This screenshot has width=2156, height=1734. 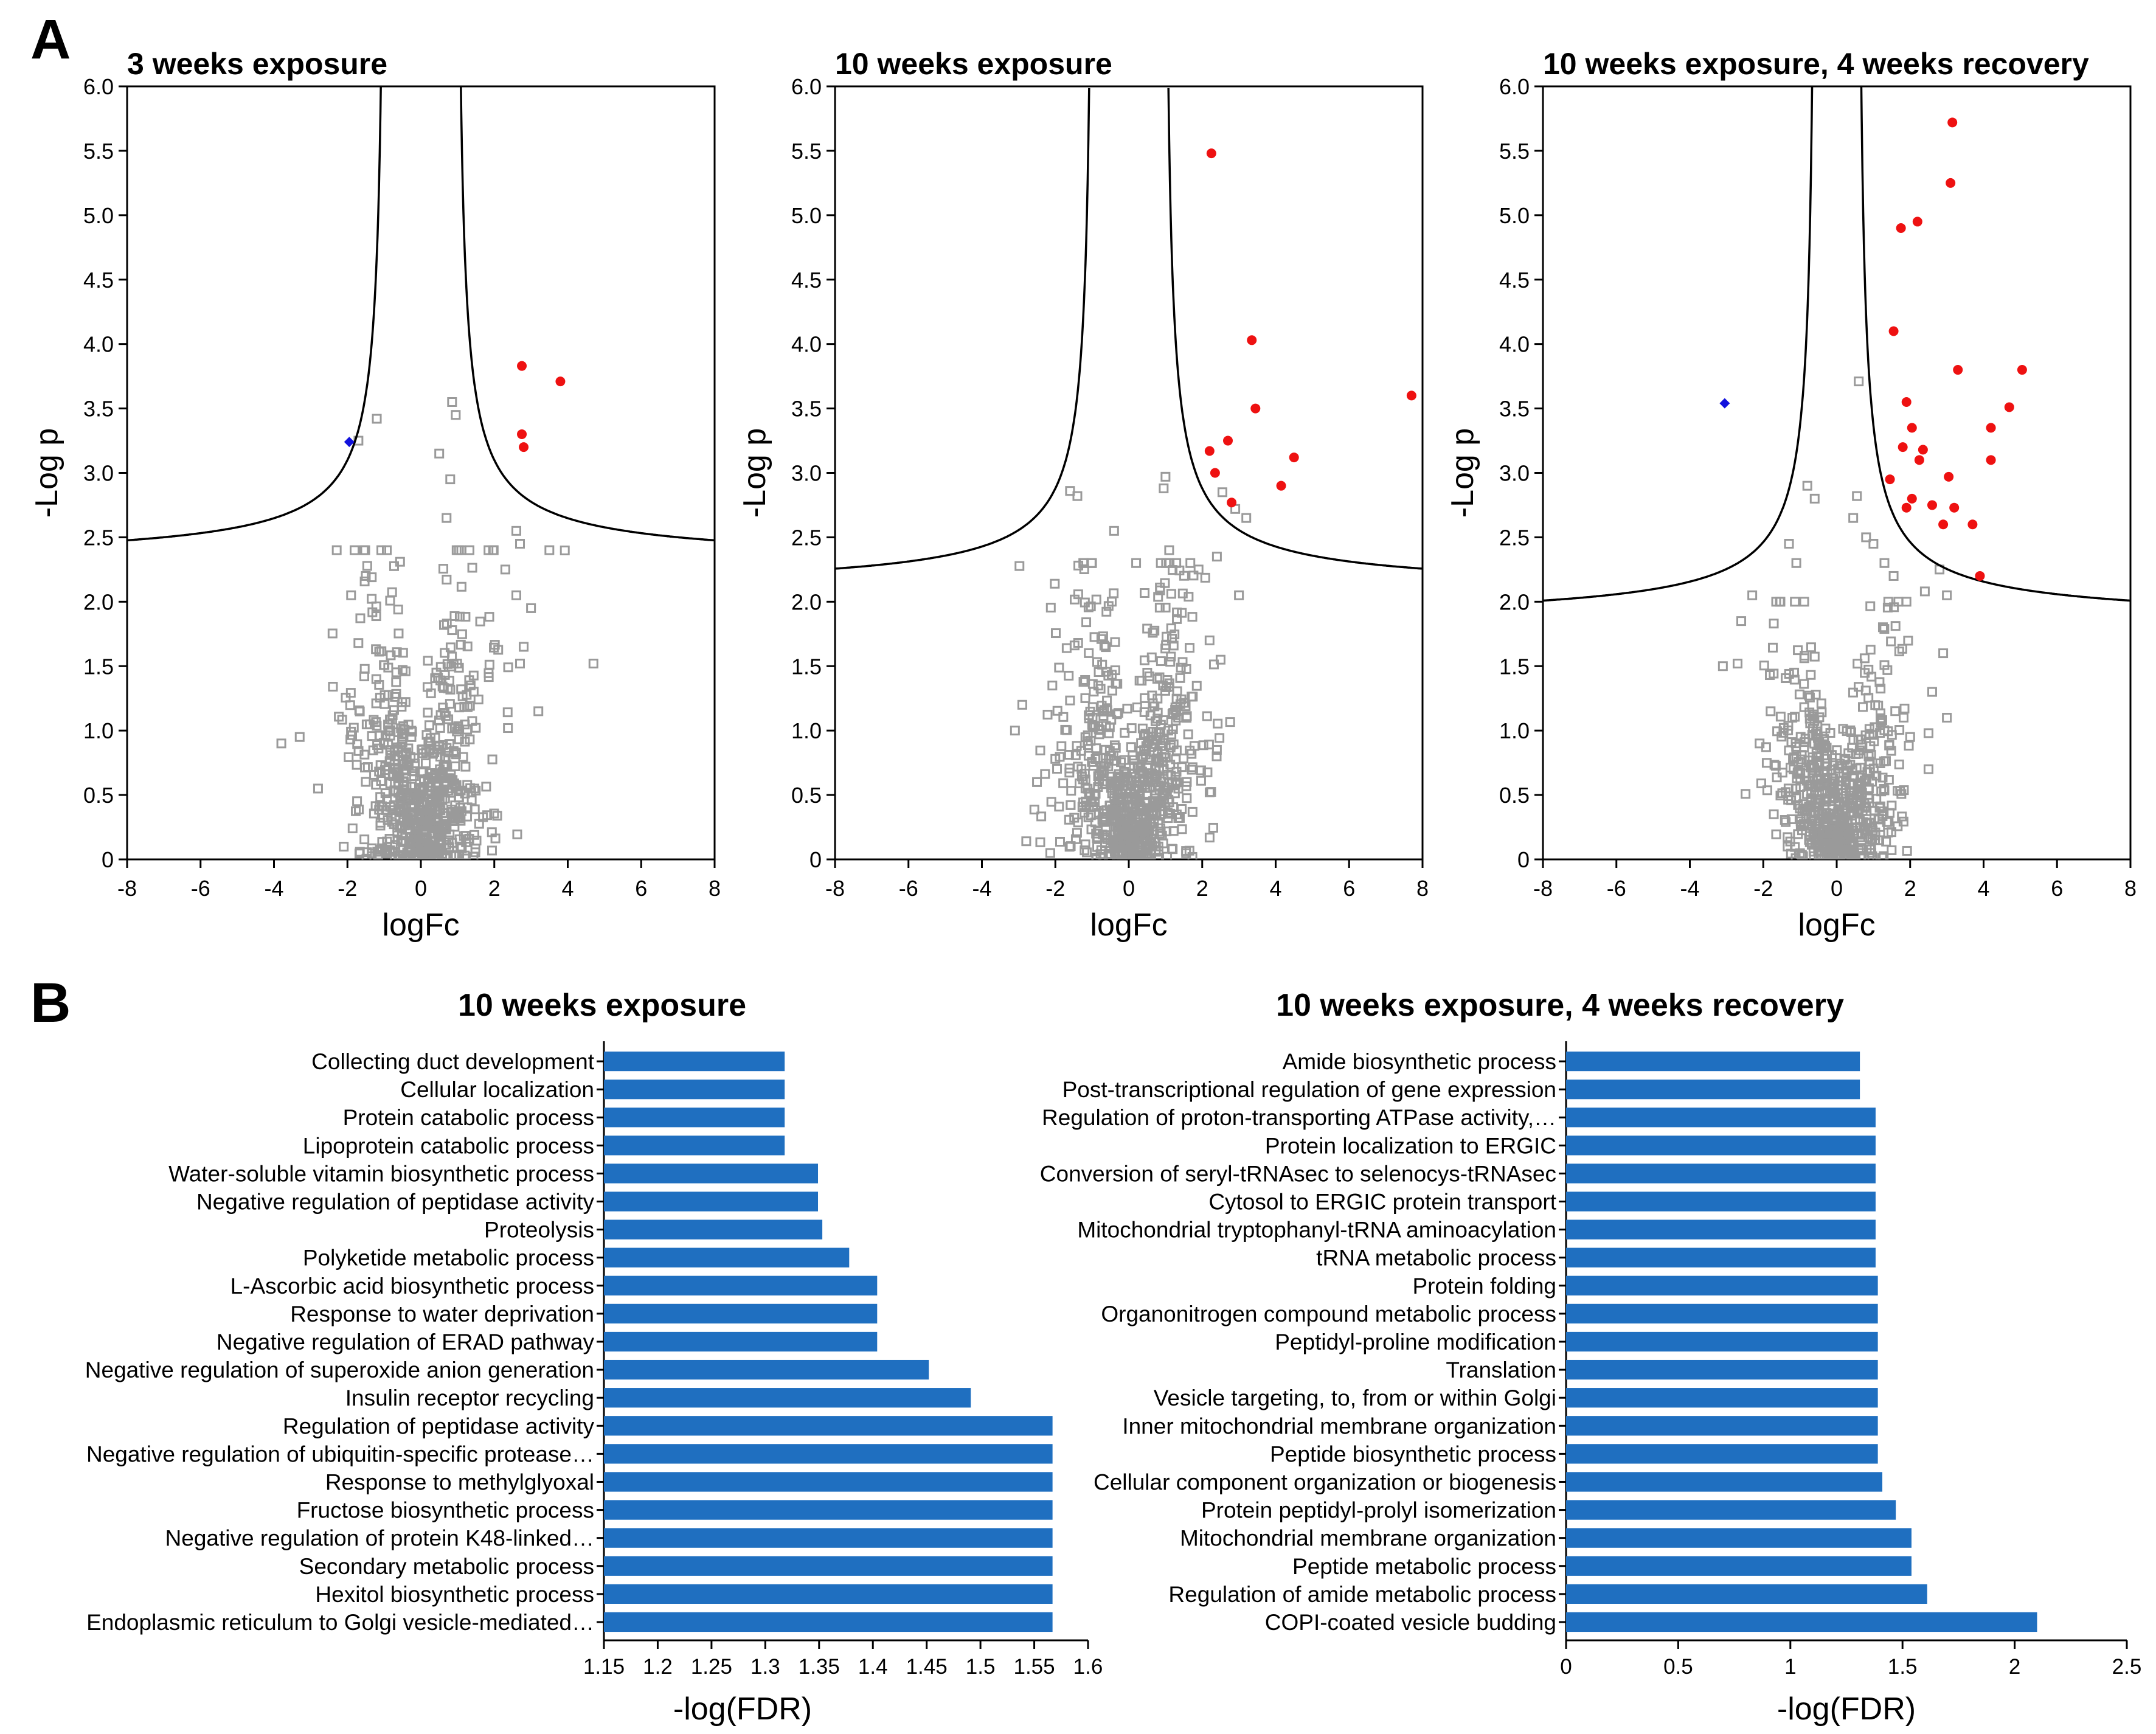 I want to click on y-tick-label: 3.0, so click(x=98, y=474).